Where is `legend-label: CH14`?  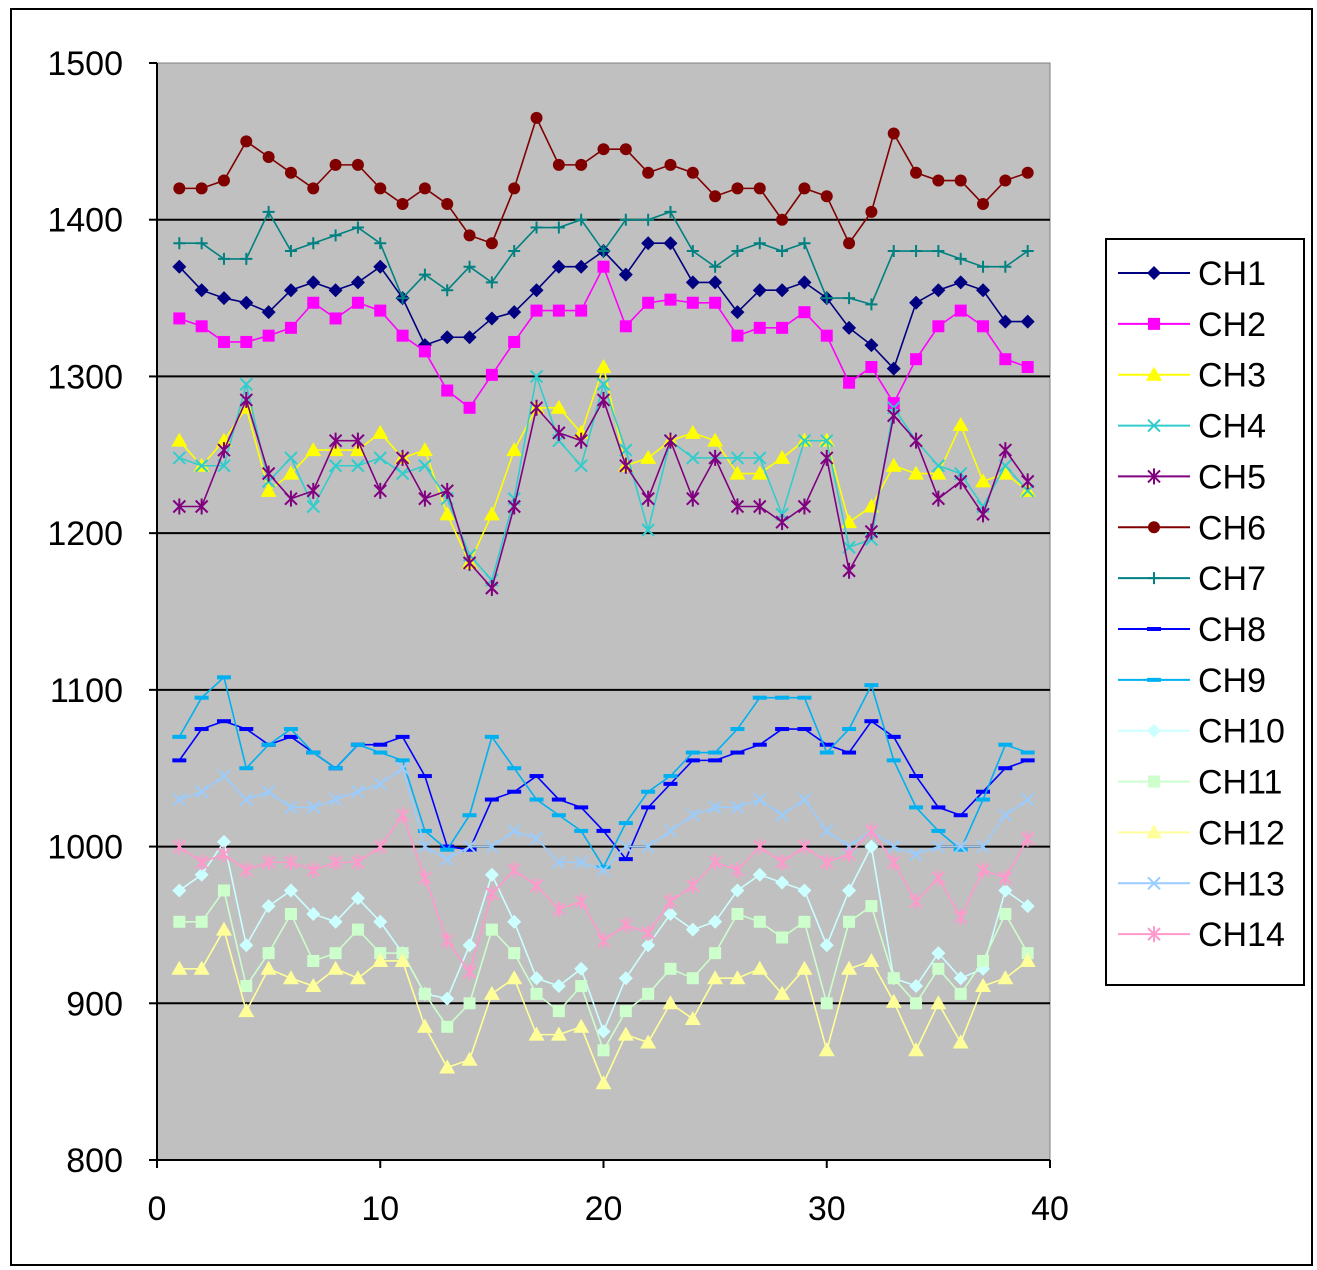 legend-label: CH14 is located at coordinates (1241, 935).